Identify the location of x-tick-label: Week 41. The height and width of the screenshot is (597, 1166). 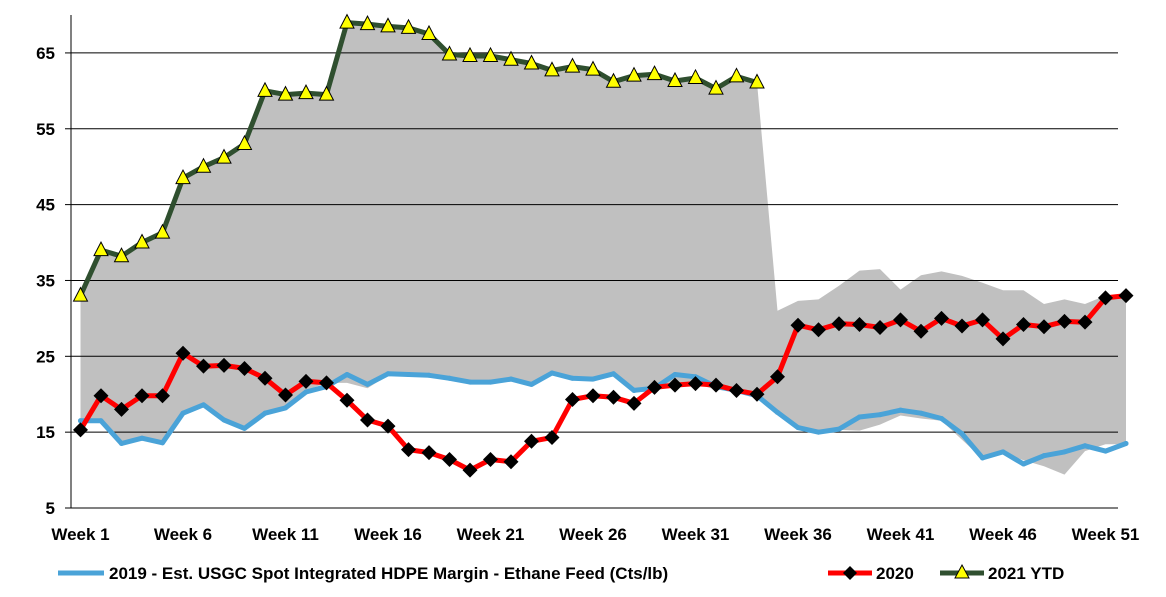
(901, 534).